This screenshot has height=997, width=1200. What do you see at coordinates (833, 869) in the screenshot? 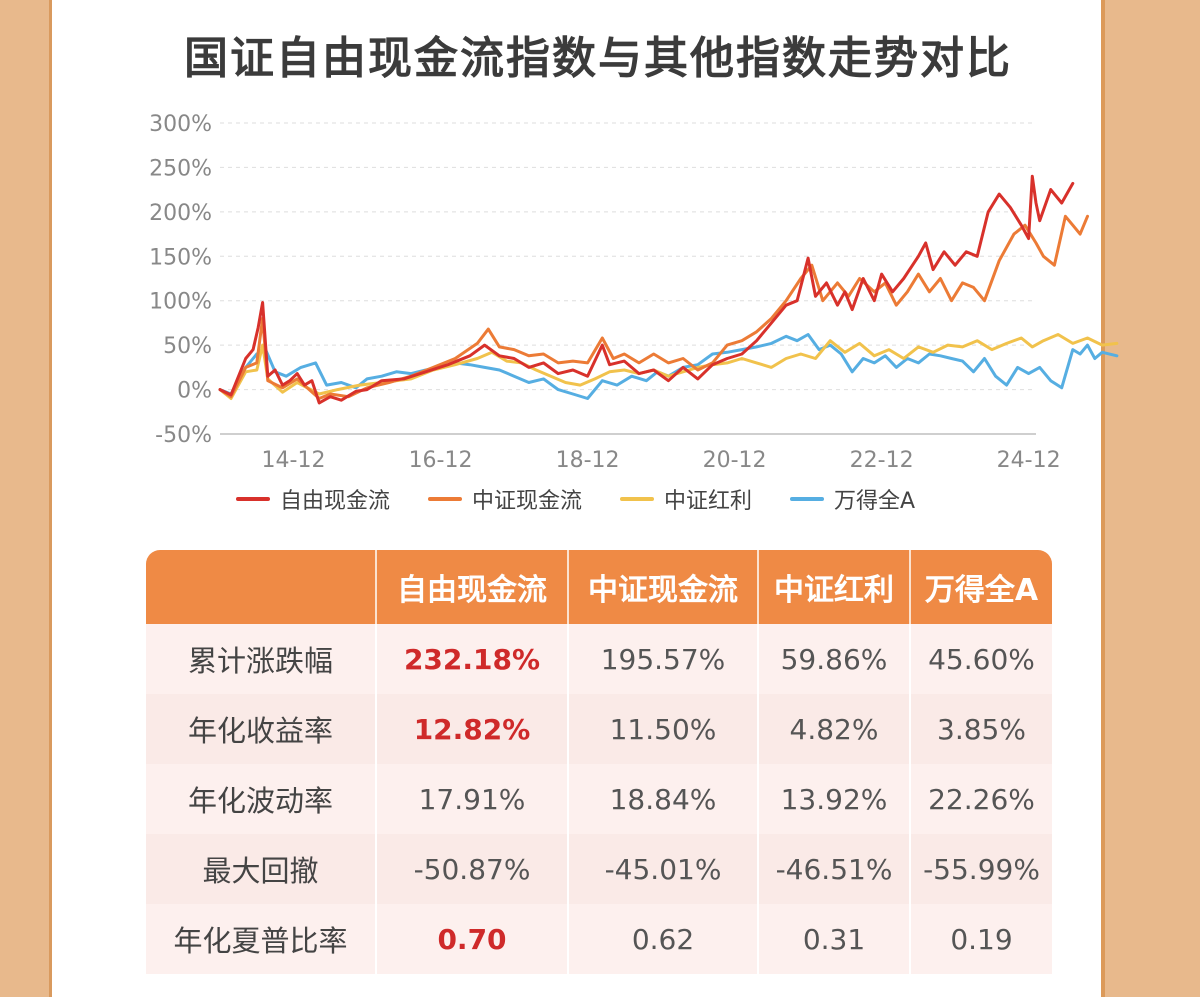
I see `table-cell: -46.51%` at bounding box center [833, 869].